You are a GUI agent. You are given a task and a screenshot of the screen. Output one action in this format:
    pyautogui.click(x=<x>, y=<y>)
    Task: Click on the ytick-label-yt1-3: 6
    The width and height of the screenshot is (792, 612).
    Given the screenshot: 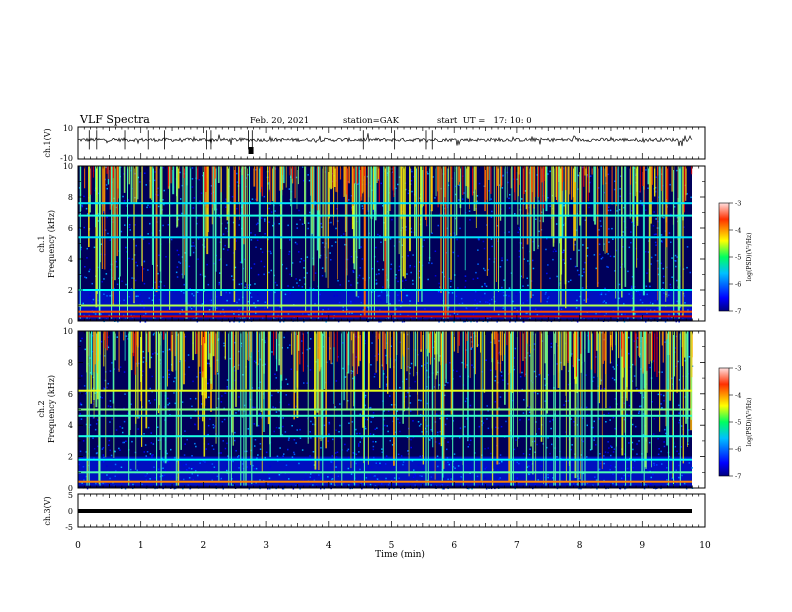 What is the action you would take?
    pyautogui.click(x=70, y=228)
    